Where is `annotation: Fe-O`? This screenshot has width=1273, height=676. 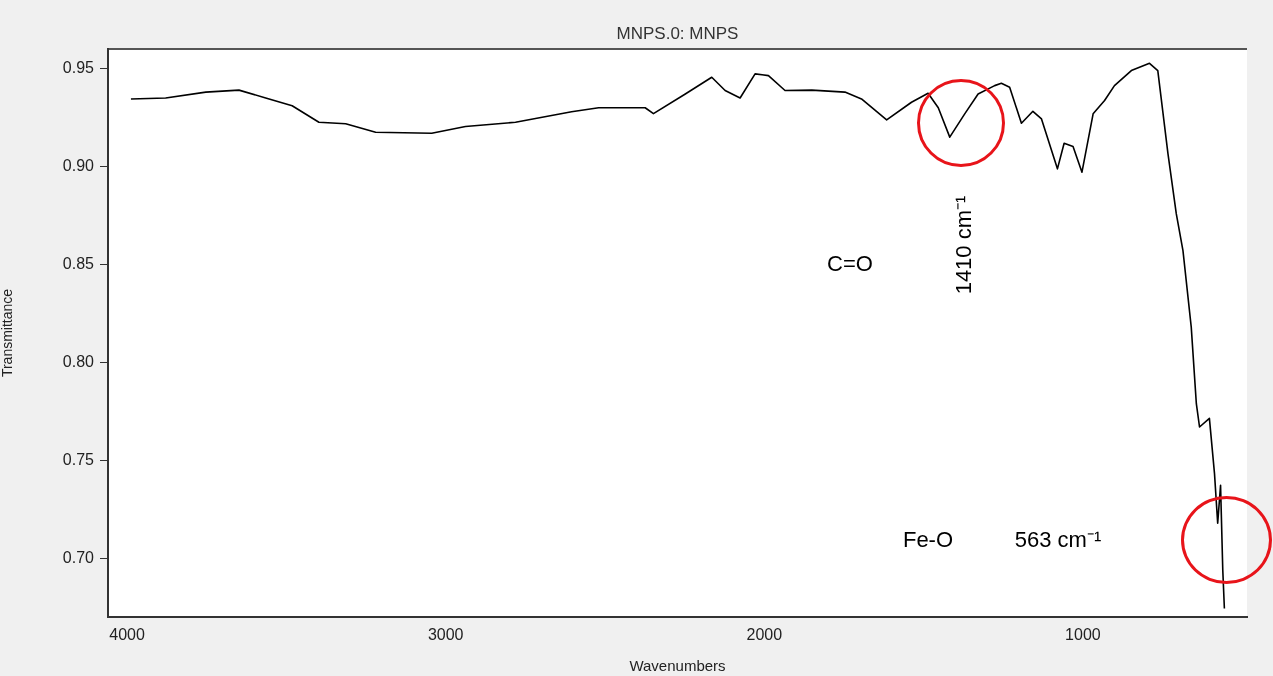 annotation: Fe-O is located at coordinates (928, 540).